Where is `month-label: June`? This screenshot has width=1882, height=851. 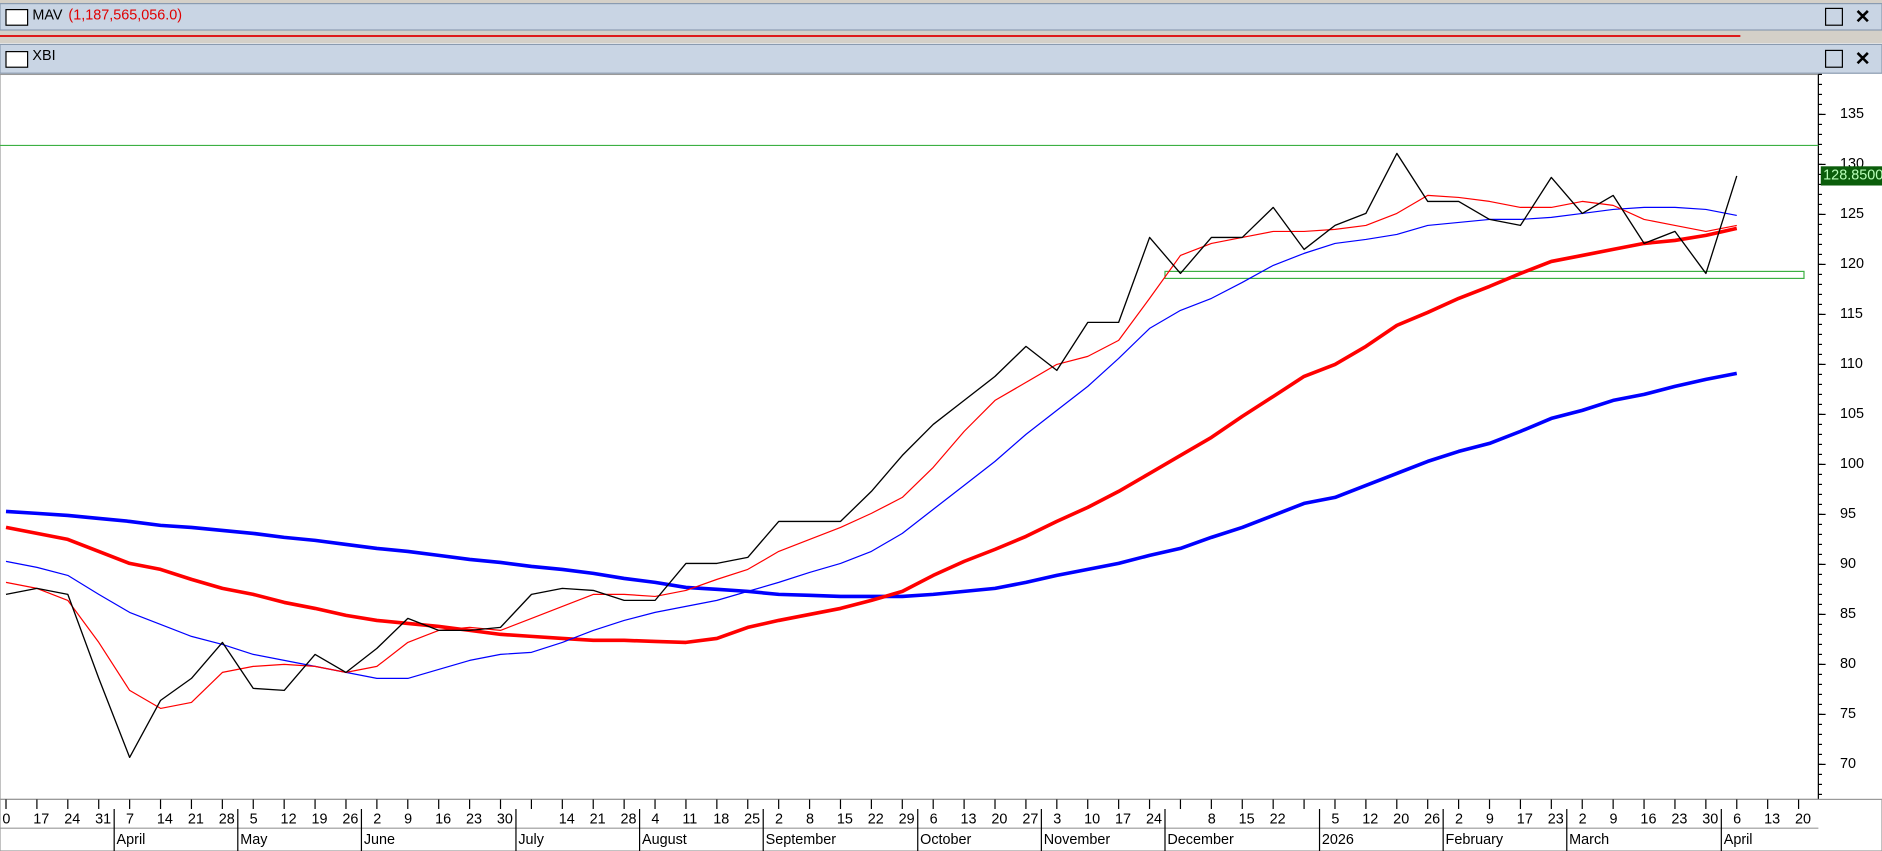 month-label: June is located at coordinates (379, 840).